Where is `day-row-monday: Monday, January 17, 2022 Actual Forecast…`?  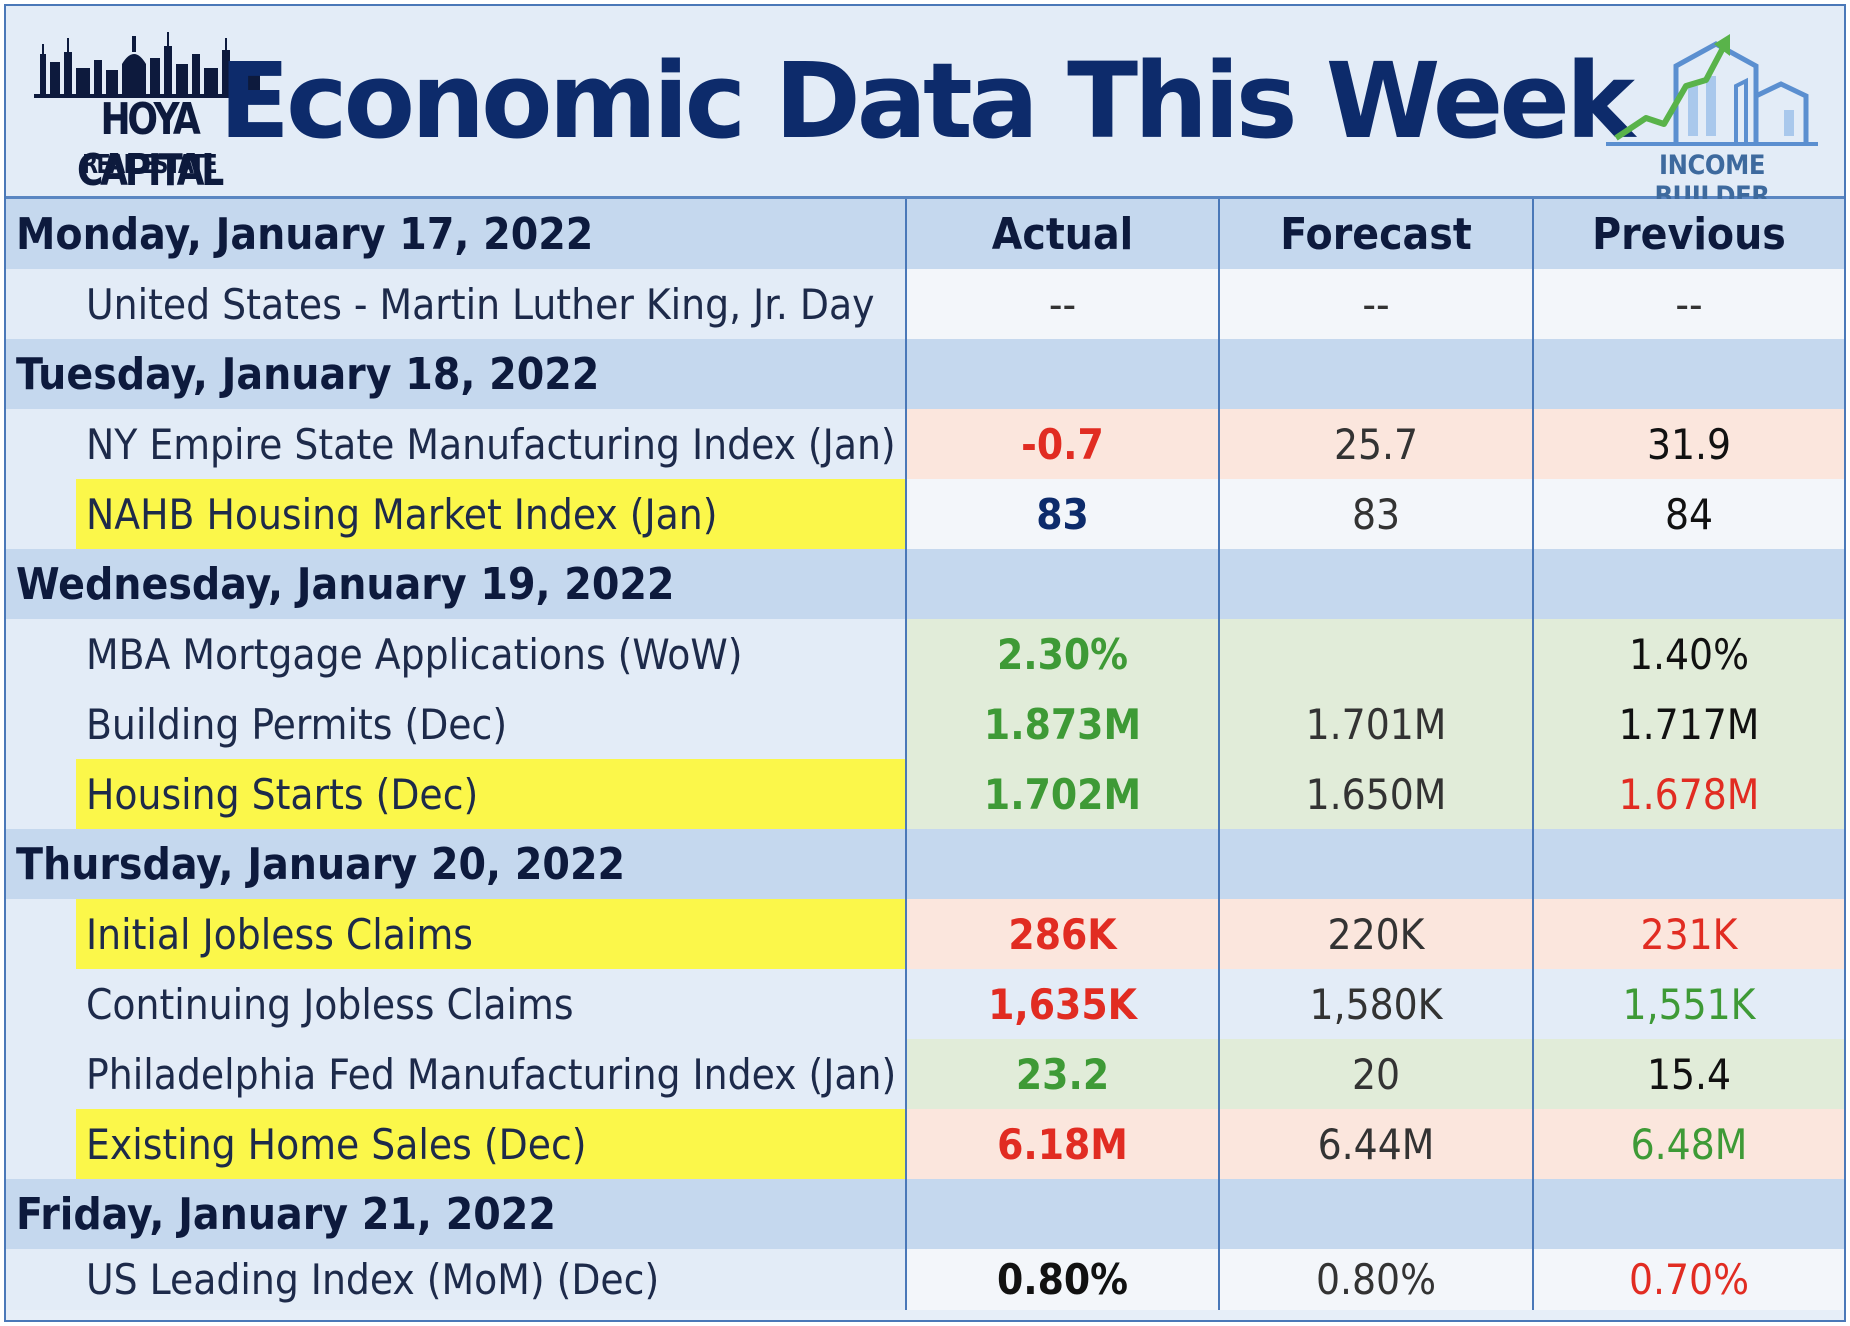
day-row-monday: Monday, January 17, 2022 Actual Forecast… is located at coordinates (925, 234).